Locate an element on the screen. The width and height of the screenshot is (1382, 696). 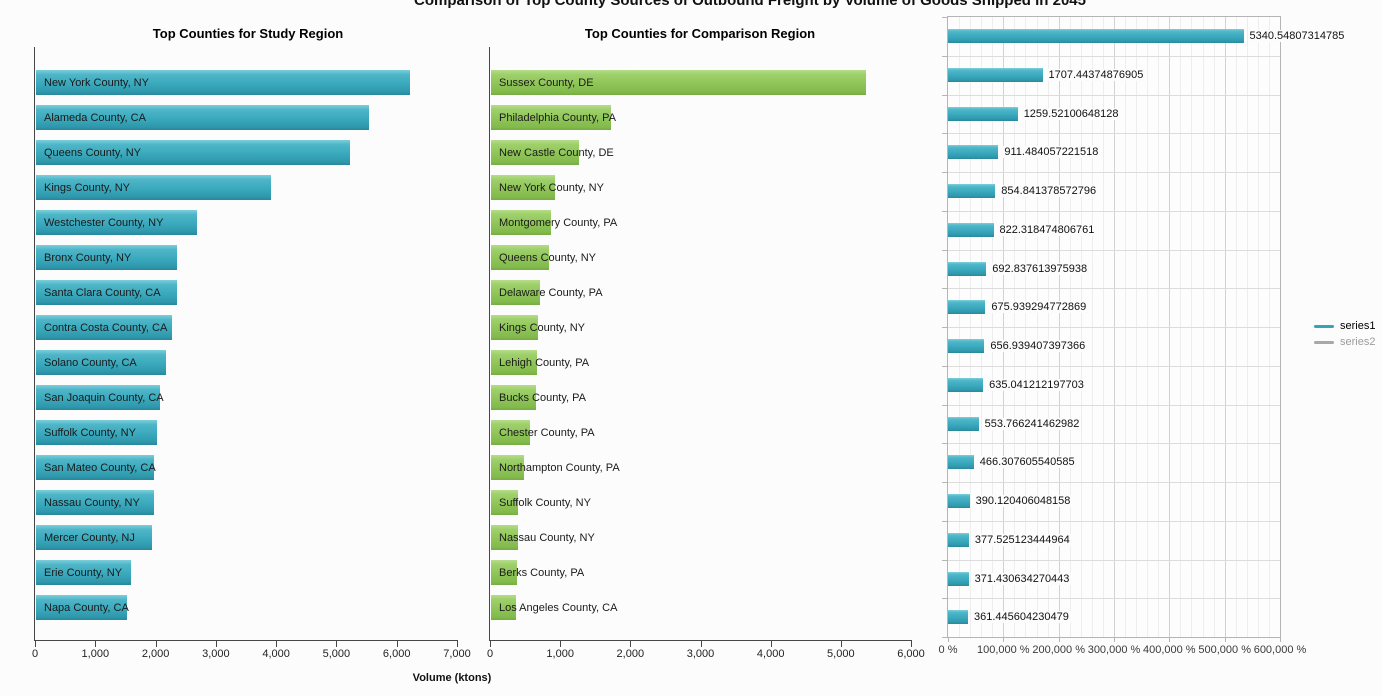
category-label: Santa Clara County, CA is located at coordinates (102, 292).